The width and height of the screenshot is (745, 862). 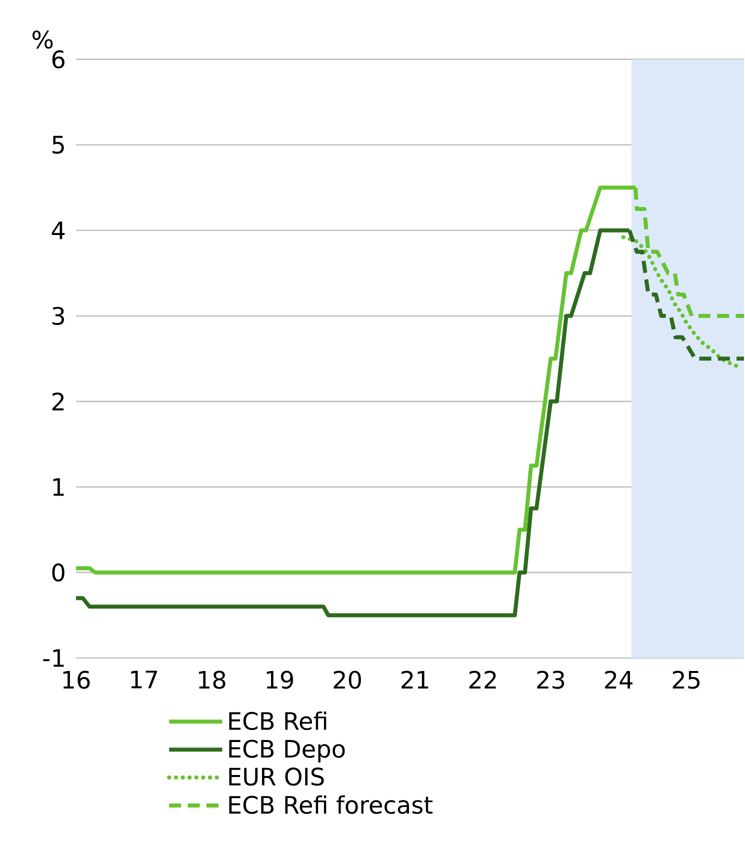 What do you see at coordinates (276, 777) in the screenshot?
I see `legend-label: EUR OIS` at bounding box center [276, 777].